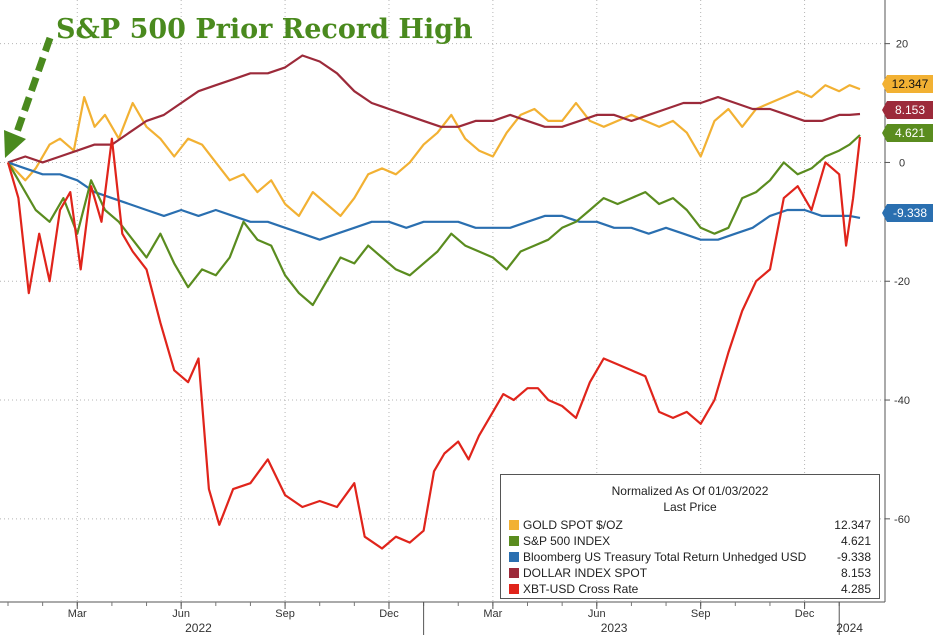 The width and height of the screenshot is (934, 635). What do you see at coordinates (852, 525) in the screenshot?
I see `legend-series-value: 12.347` at bounding box center [852, 525].